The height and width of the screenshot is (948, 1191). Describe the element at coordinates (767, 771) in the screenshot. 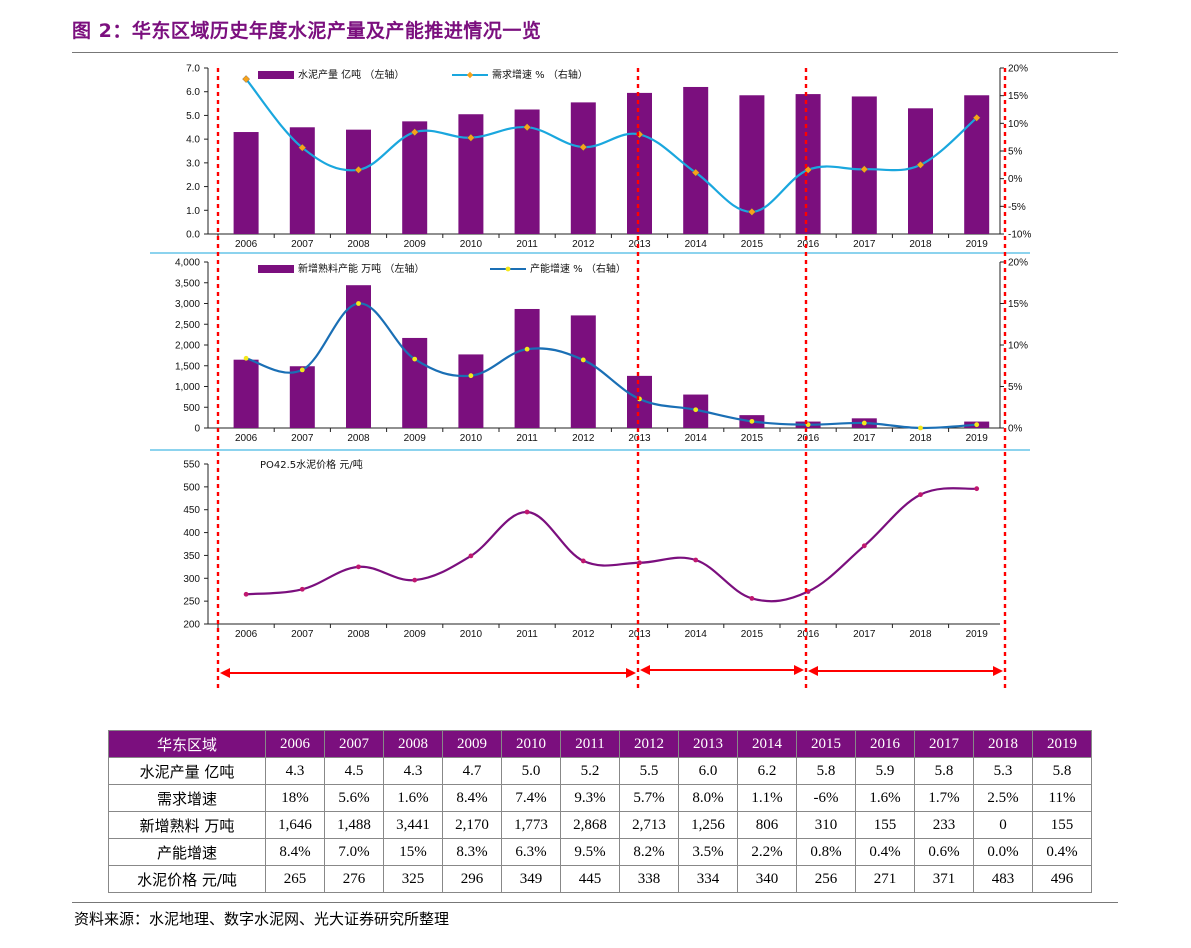

I see `table-cell: 6.2` at that location.